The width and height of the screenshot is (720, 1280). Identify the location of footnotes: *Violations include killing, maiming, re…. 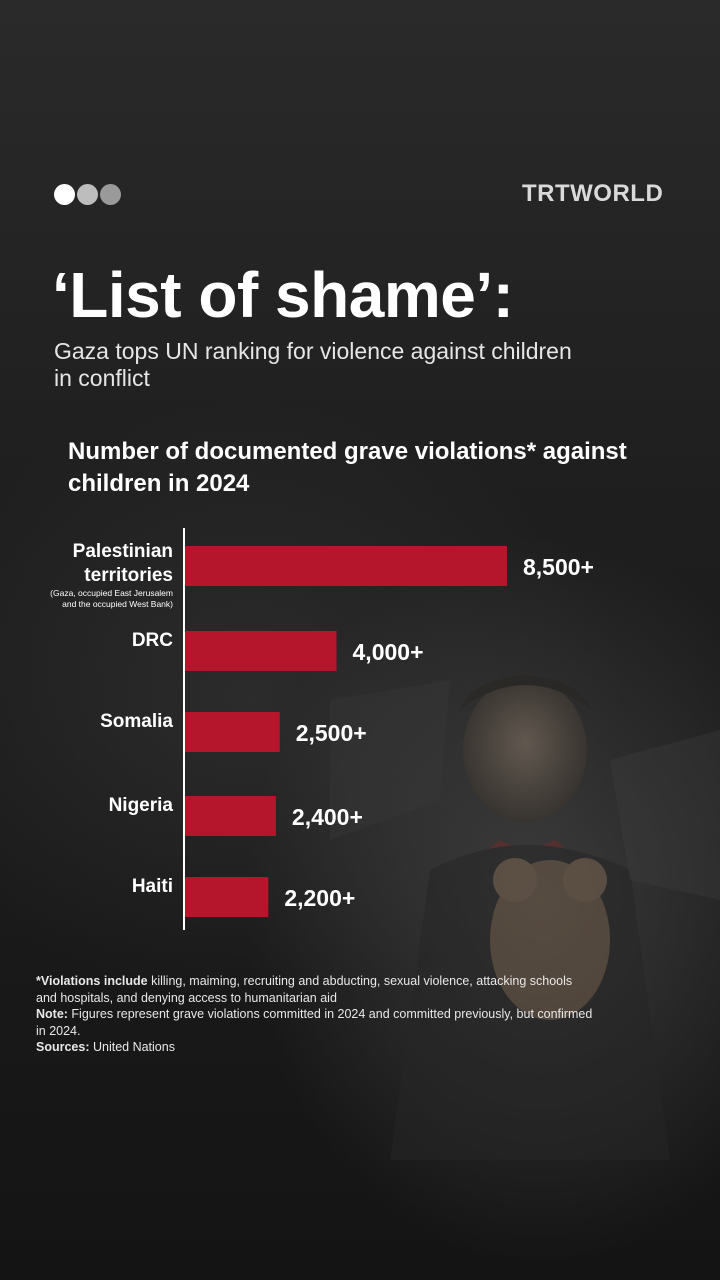
(316, 1014).